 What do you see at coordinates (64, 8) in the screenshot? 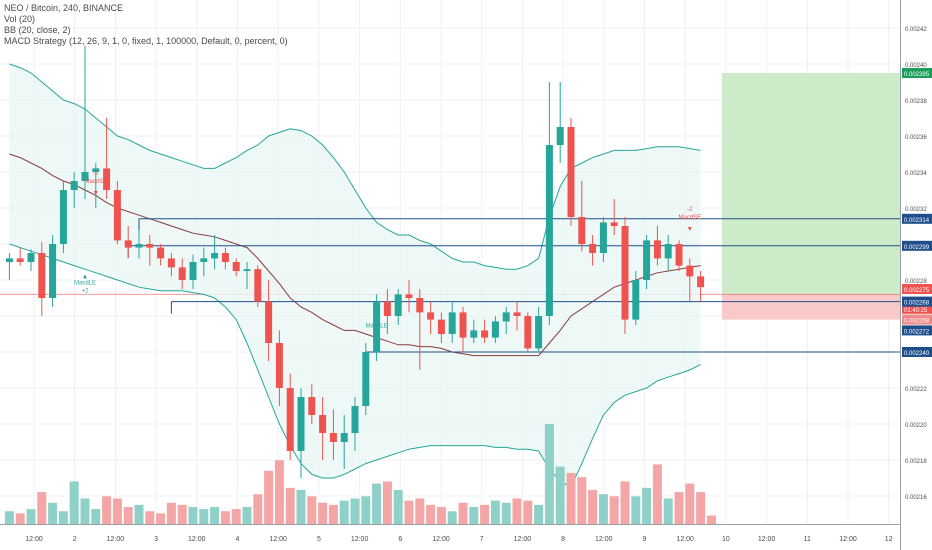
I see `symbol-legend: NEO / Bitcoin, 240, BINANCE` at bounding box center [64, 8].